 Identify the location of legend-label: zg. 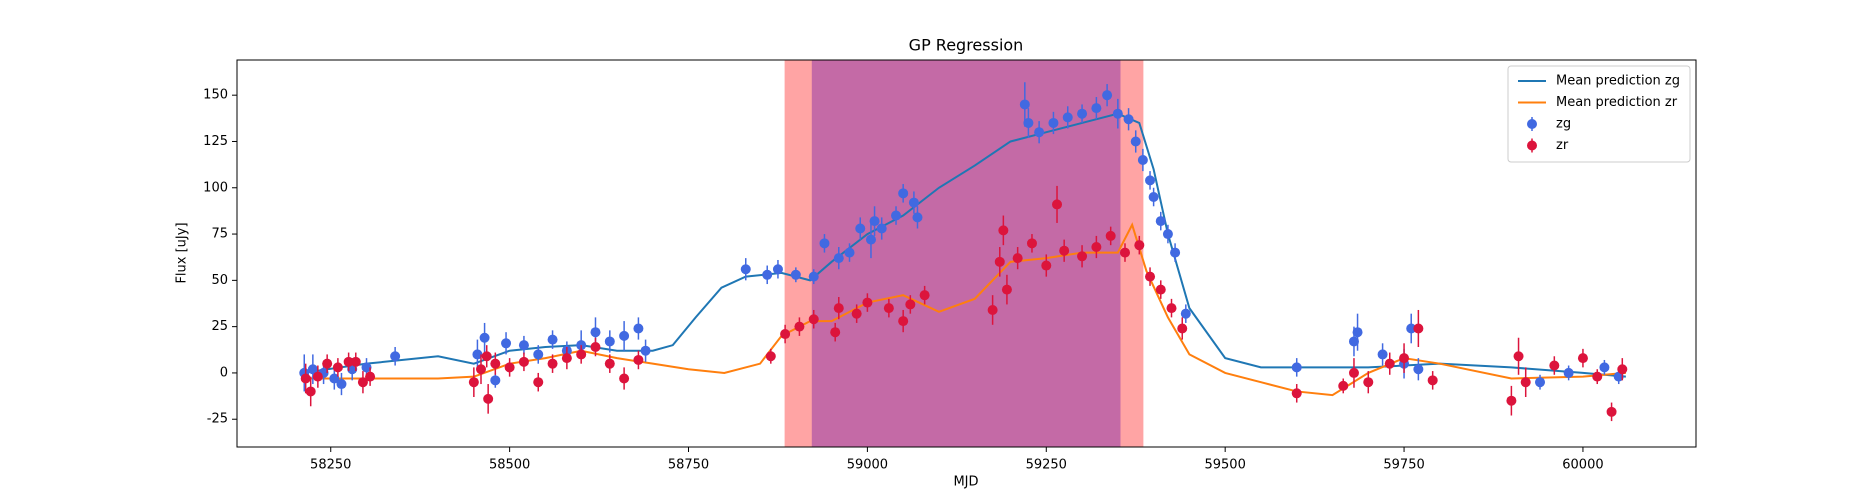
(1563, 124).